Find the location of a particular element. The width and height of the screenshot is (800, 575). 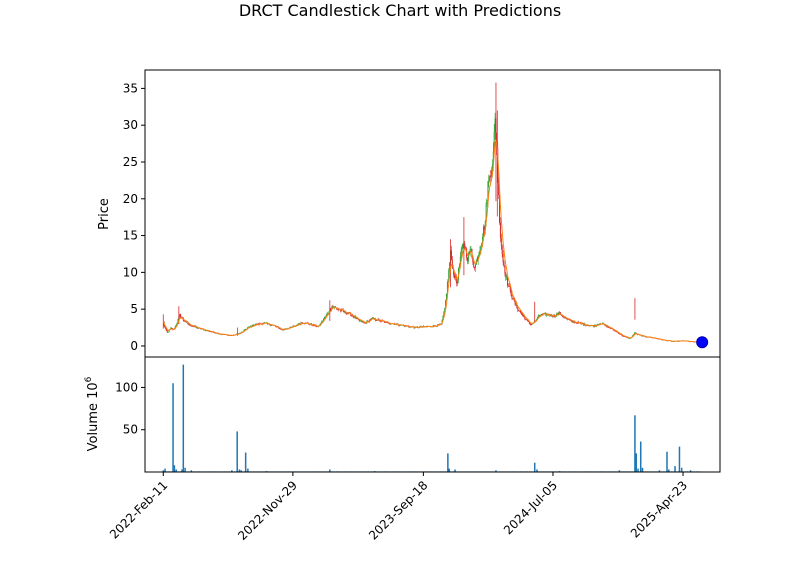

x-tick-label: 2023-Sep-18 is located at coordinates (398, 510).